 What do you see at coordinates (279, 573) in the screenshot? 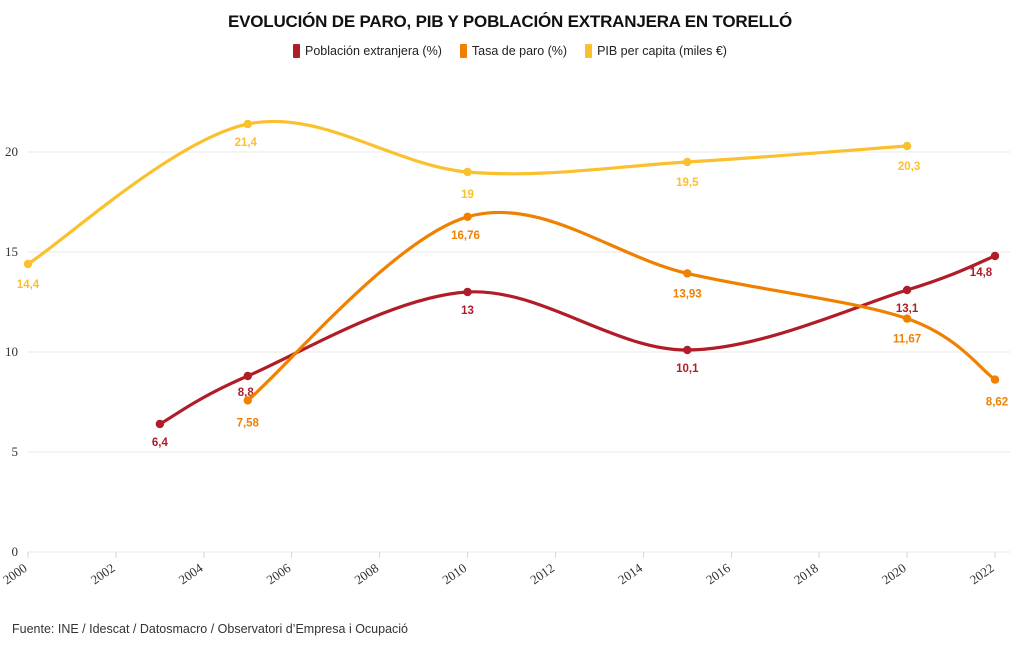
I see `x-axis-tick-label: 2006` at bounding box center [279, 573].